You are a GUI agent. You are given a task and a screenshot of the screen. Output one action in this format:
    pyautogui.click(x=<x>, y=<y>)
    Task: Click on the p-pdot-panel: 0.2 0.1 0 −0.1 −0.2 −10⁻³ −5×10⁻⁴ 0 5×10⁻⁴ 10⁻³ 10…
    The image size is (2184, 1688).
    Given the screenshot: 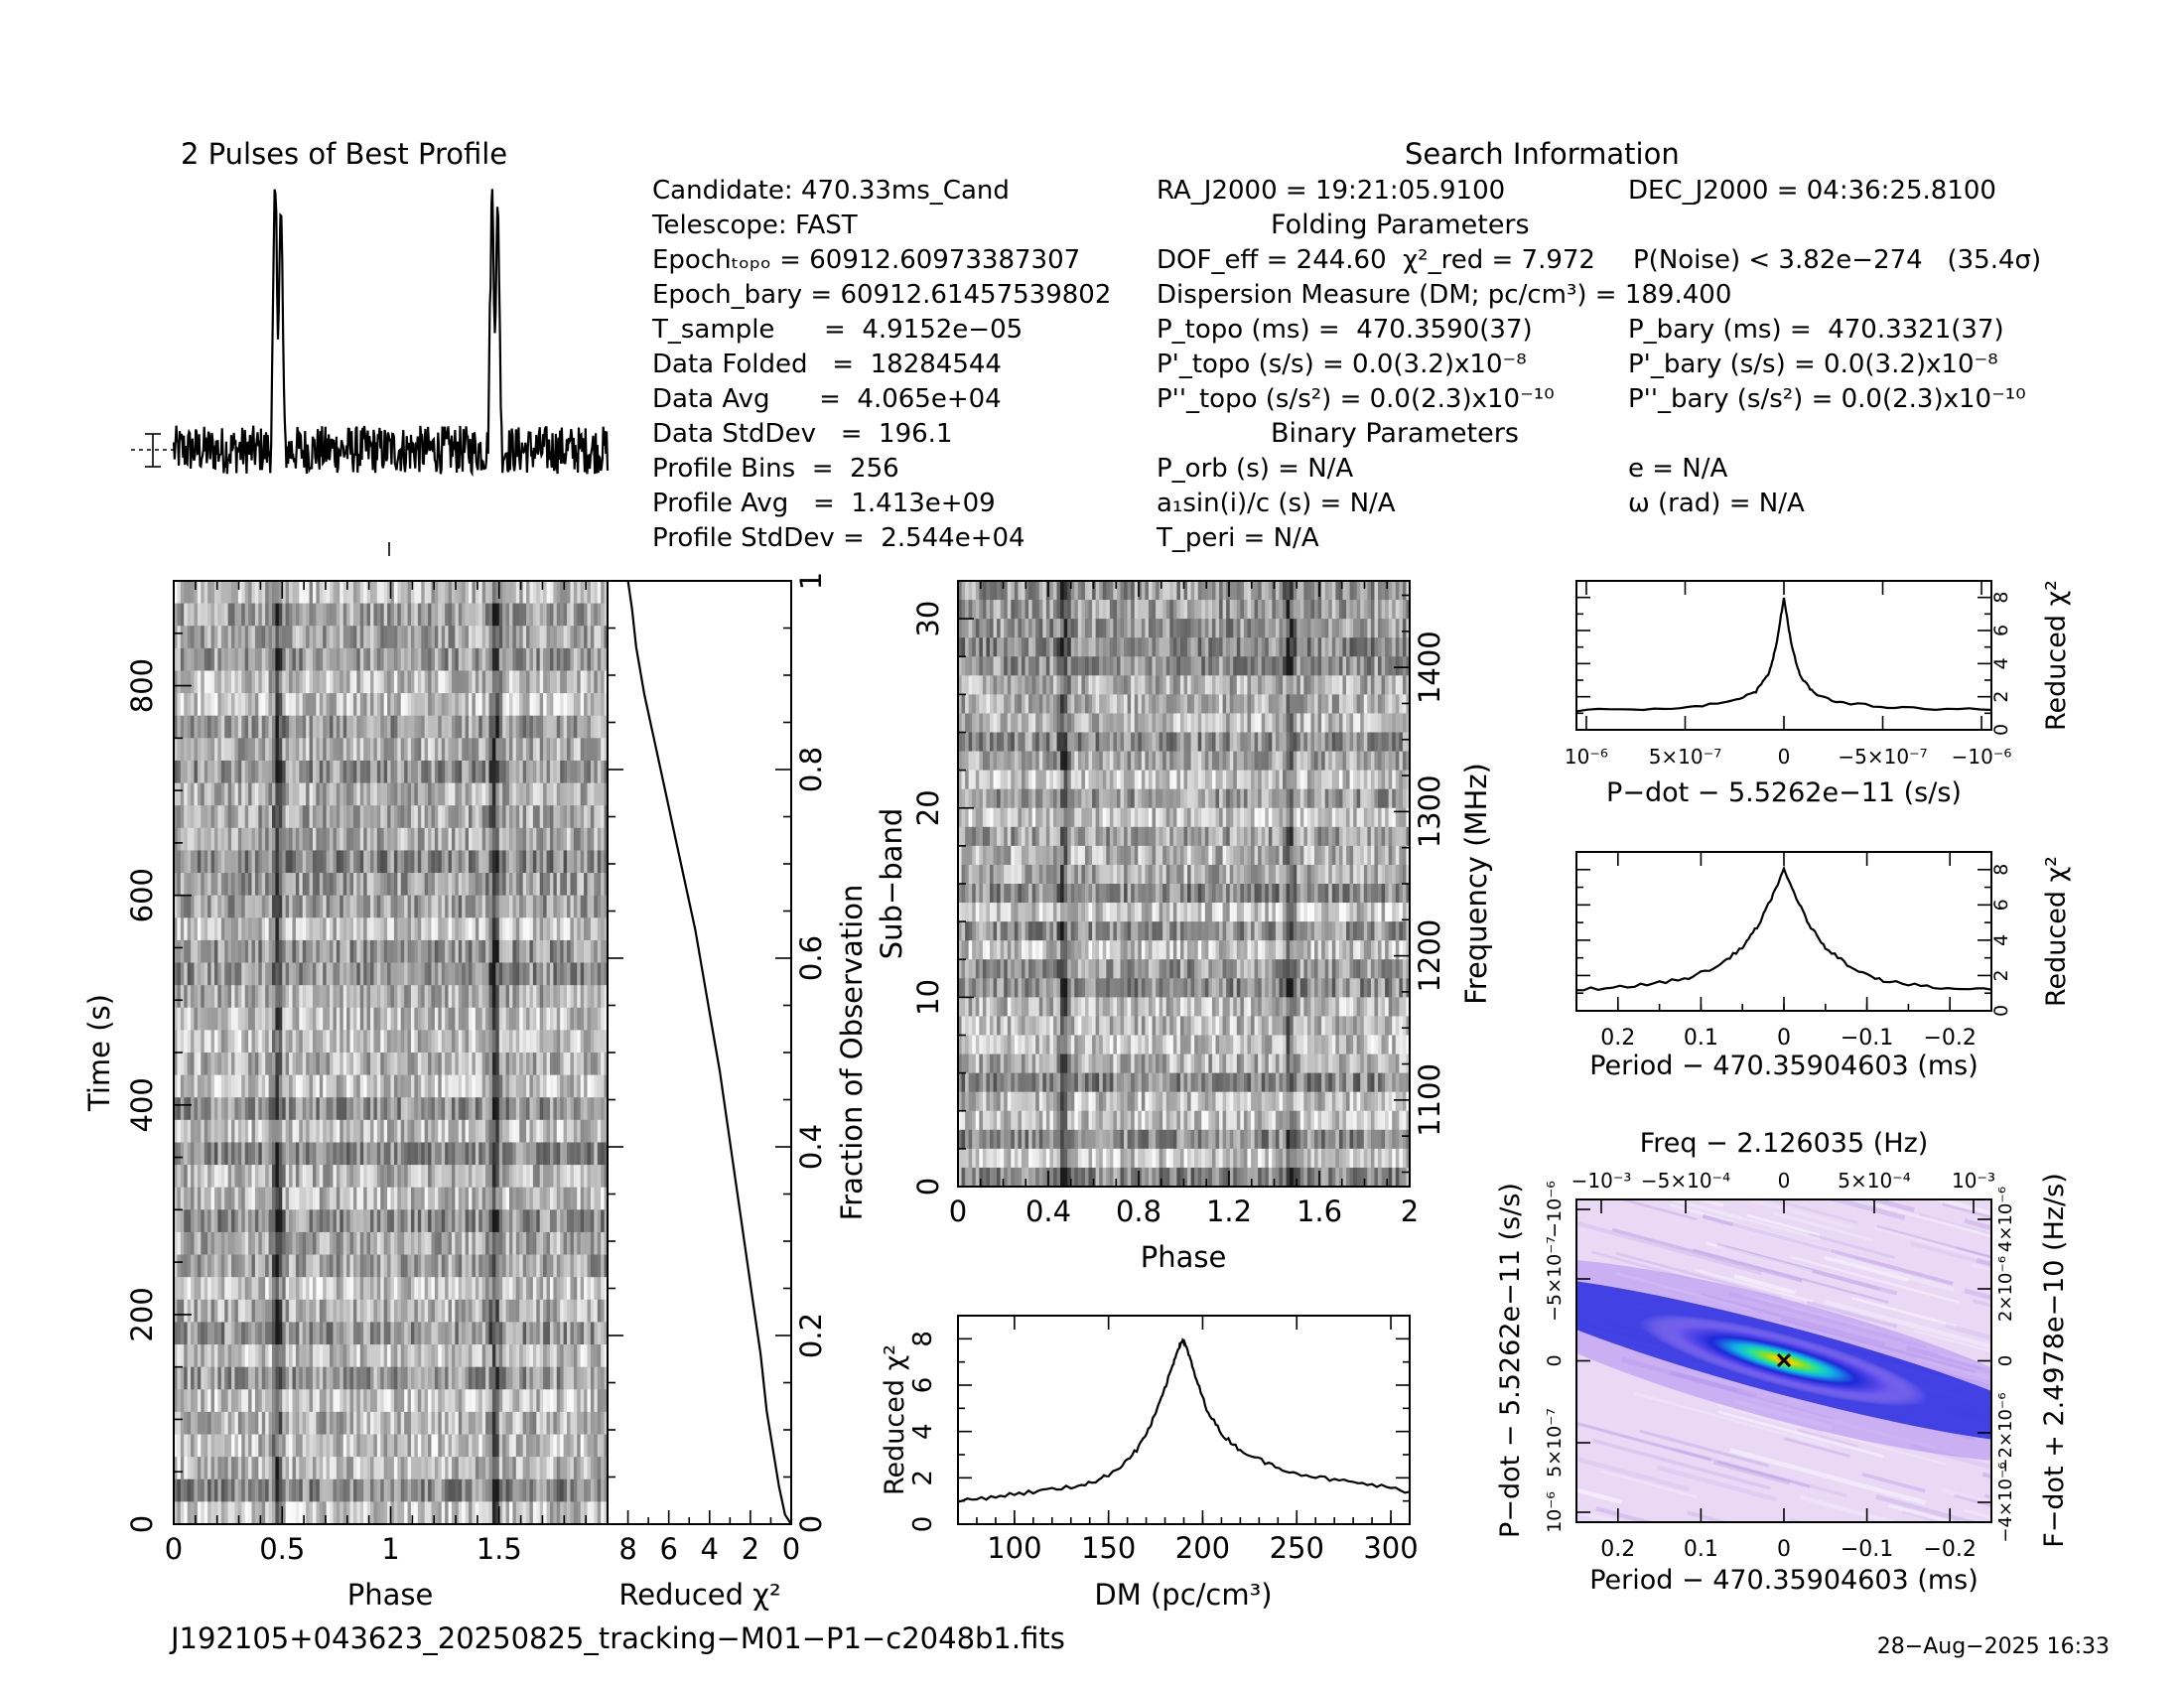 What is the action you would take?
    pyautogui.click(x=1835, y=1362)
    